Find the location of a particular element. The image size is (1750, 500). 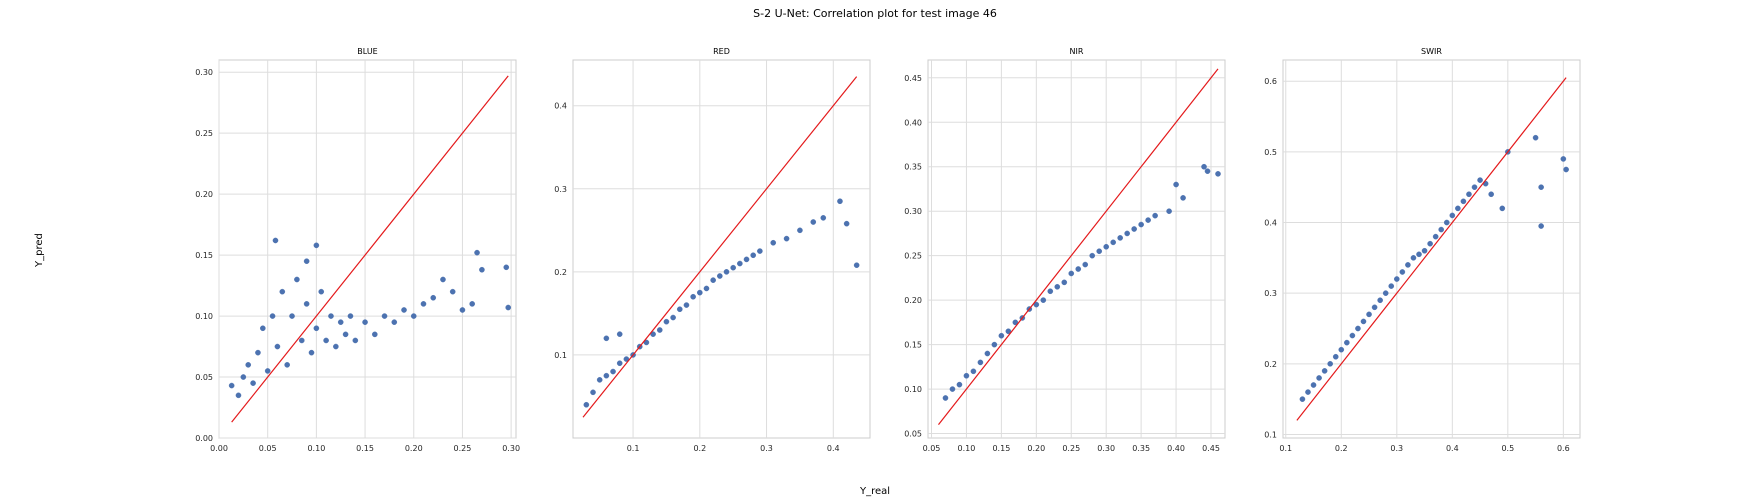

plot-area is located at coordinates (367, 249).